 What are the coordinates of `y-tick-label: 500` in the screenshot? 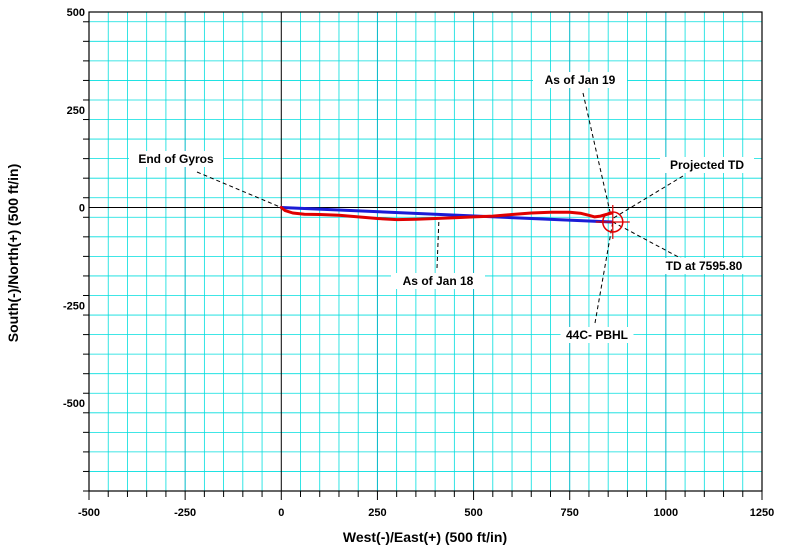 It's located at (76, 13).